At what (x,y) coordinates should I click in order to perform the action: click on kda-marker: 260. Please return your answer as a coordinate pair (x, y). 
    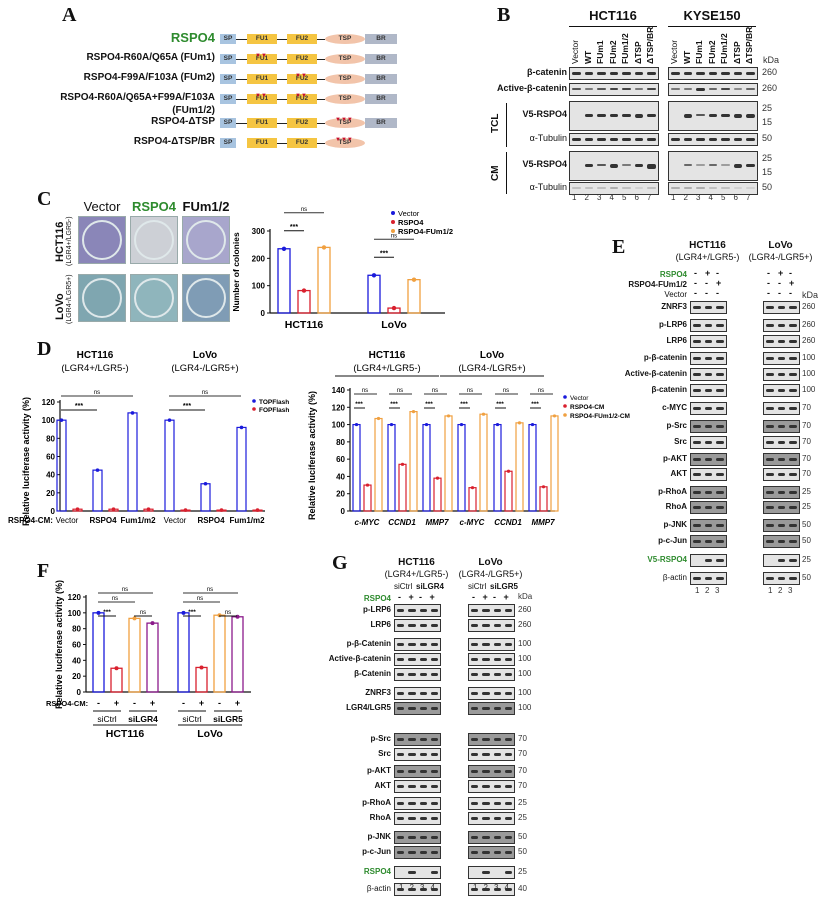
    Looking at the image, I should click on (525, 609).